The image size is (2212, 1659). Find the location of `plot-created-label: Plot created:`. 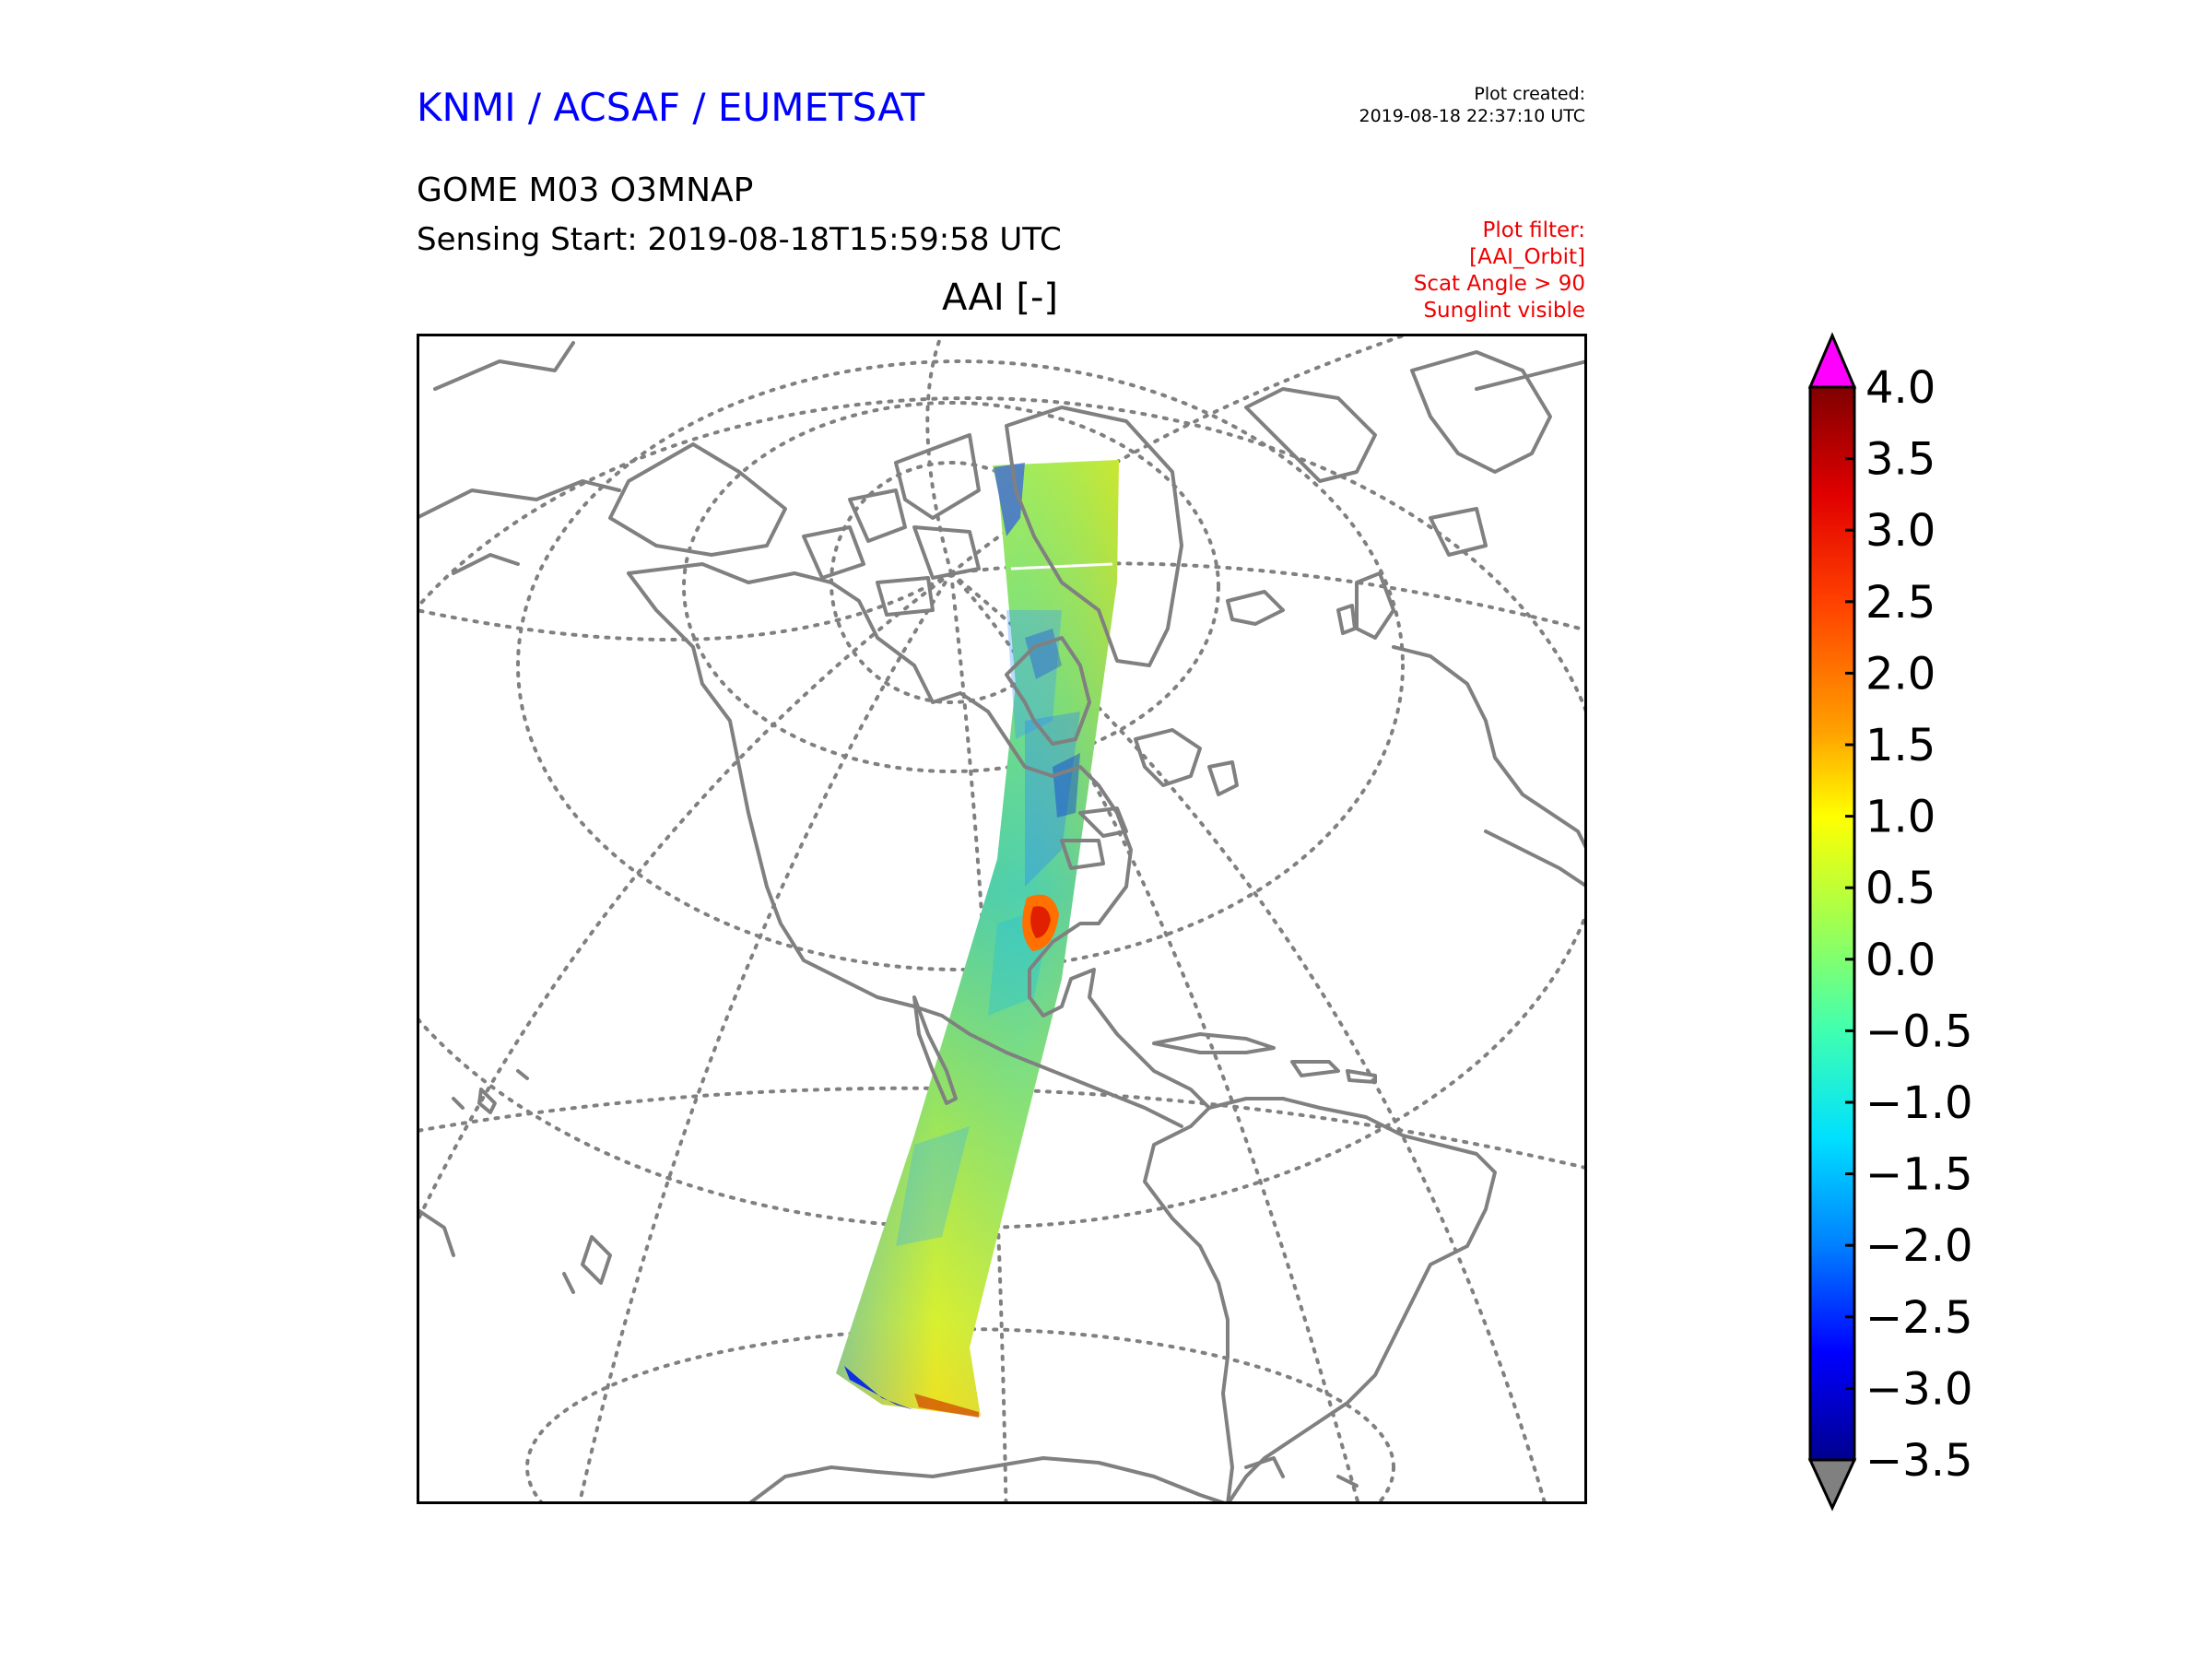

plot-created-label: Plot created: is located at coordinates (1529, 94).